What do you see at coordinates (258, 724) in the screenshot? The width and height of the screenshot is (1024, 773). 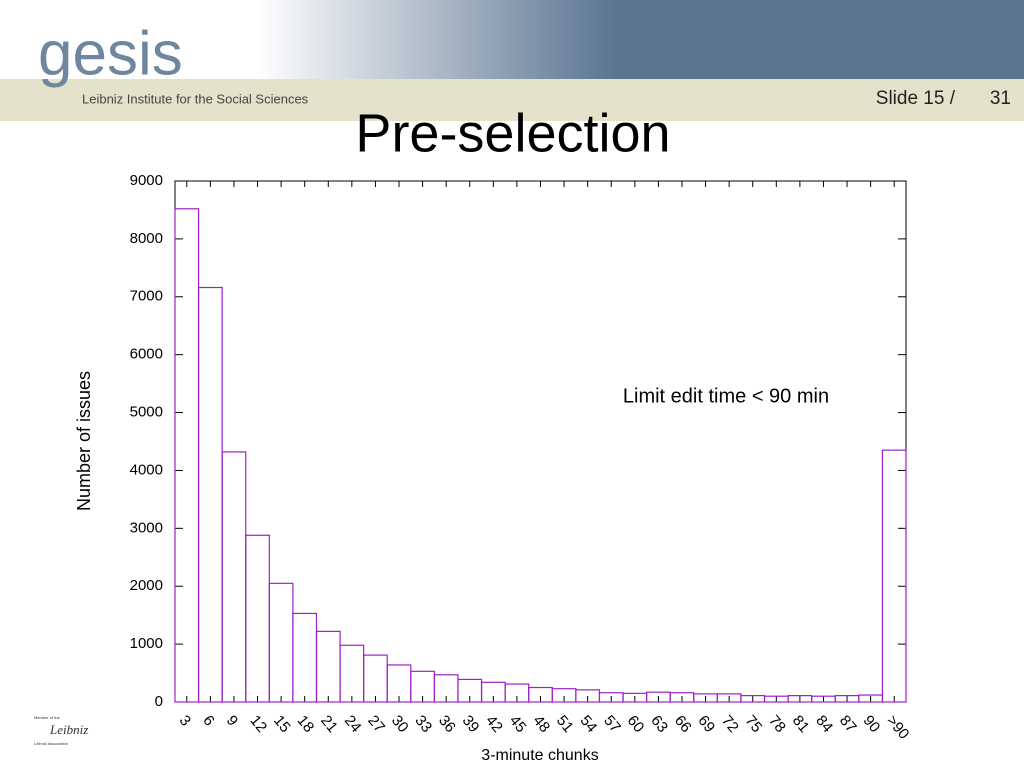 I see `x-tick-label: 12` at bounding box center [258, 724].